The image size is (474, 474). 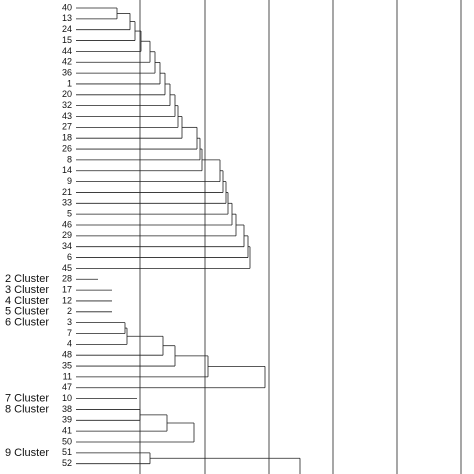 What do you see at coordinates (27, 301) in the screenshot?
I see `cluster-label: 4 Cluster` at bounding box center [27, 301].